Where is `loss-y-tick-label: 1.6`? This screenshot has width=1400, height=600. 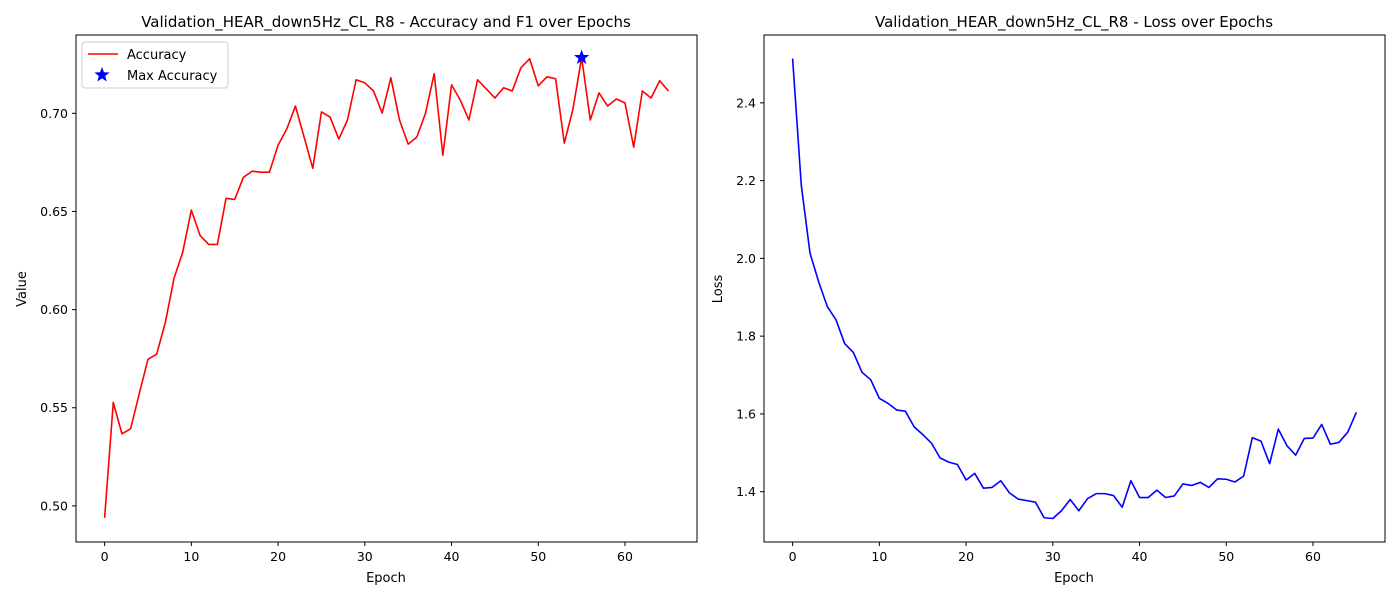 loss-y-tick-label: 1.6 is located at coordinates (746, 413).